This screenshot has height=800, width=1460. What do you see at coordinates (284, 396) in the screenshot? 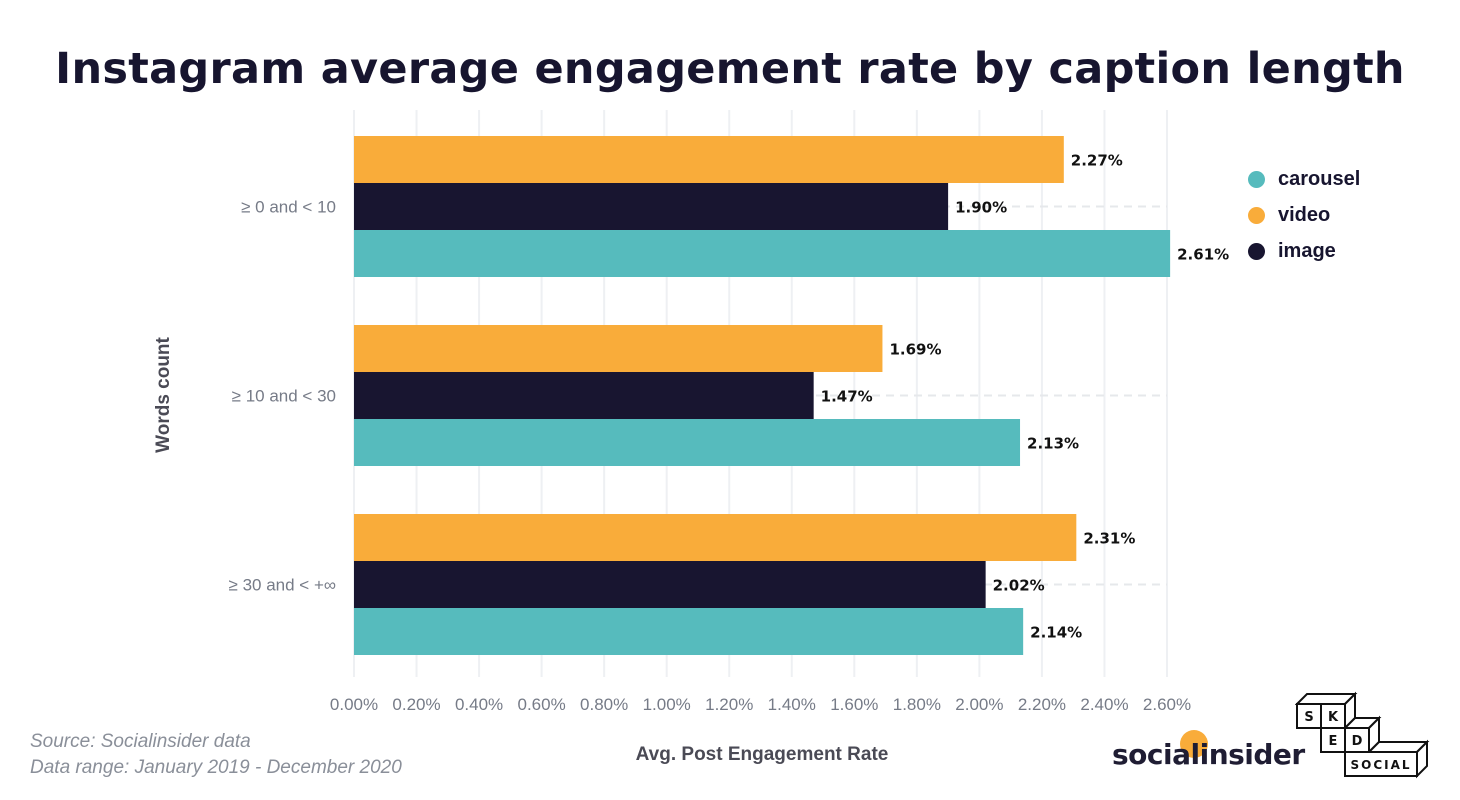
I see `y-tick-label: ≥ 10 and < 30` at bounding box center [284, 396].